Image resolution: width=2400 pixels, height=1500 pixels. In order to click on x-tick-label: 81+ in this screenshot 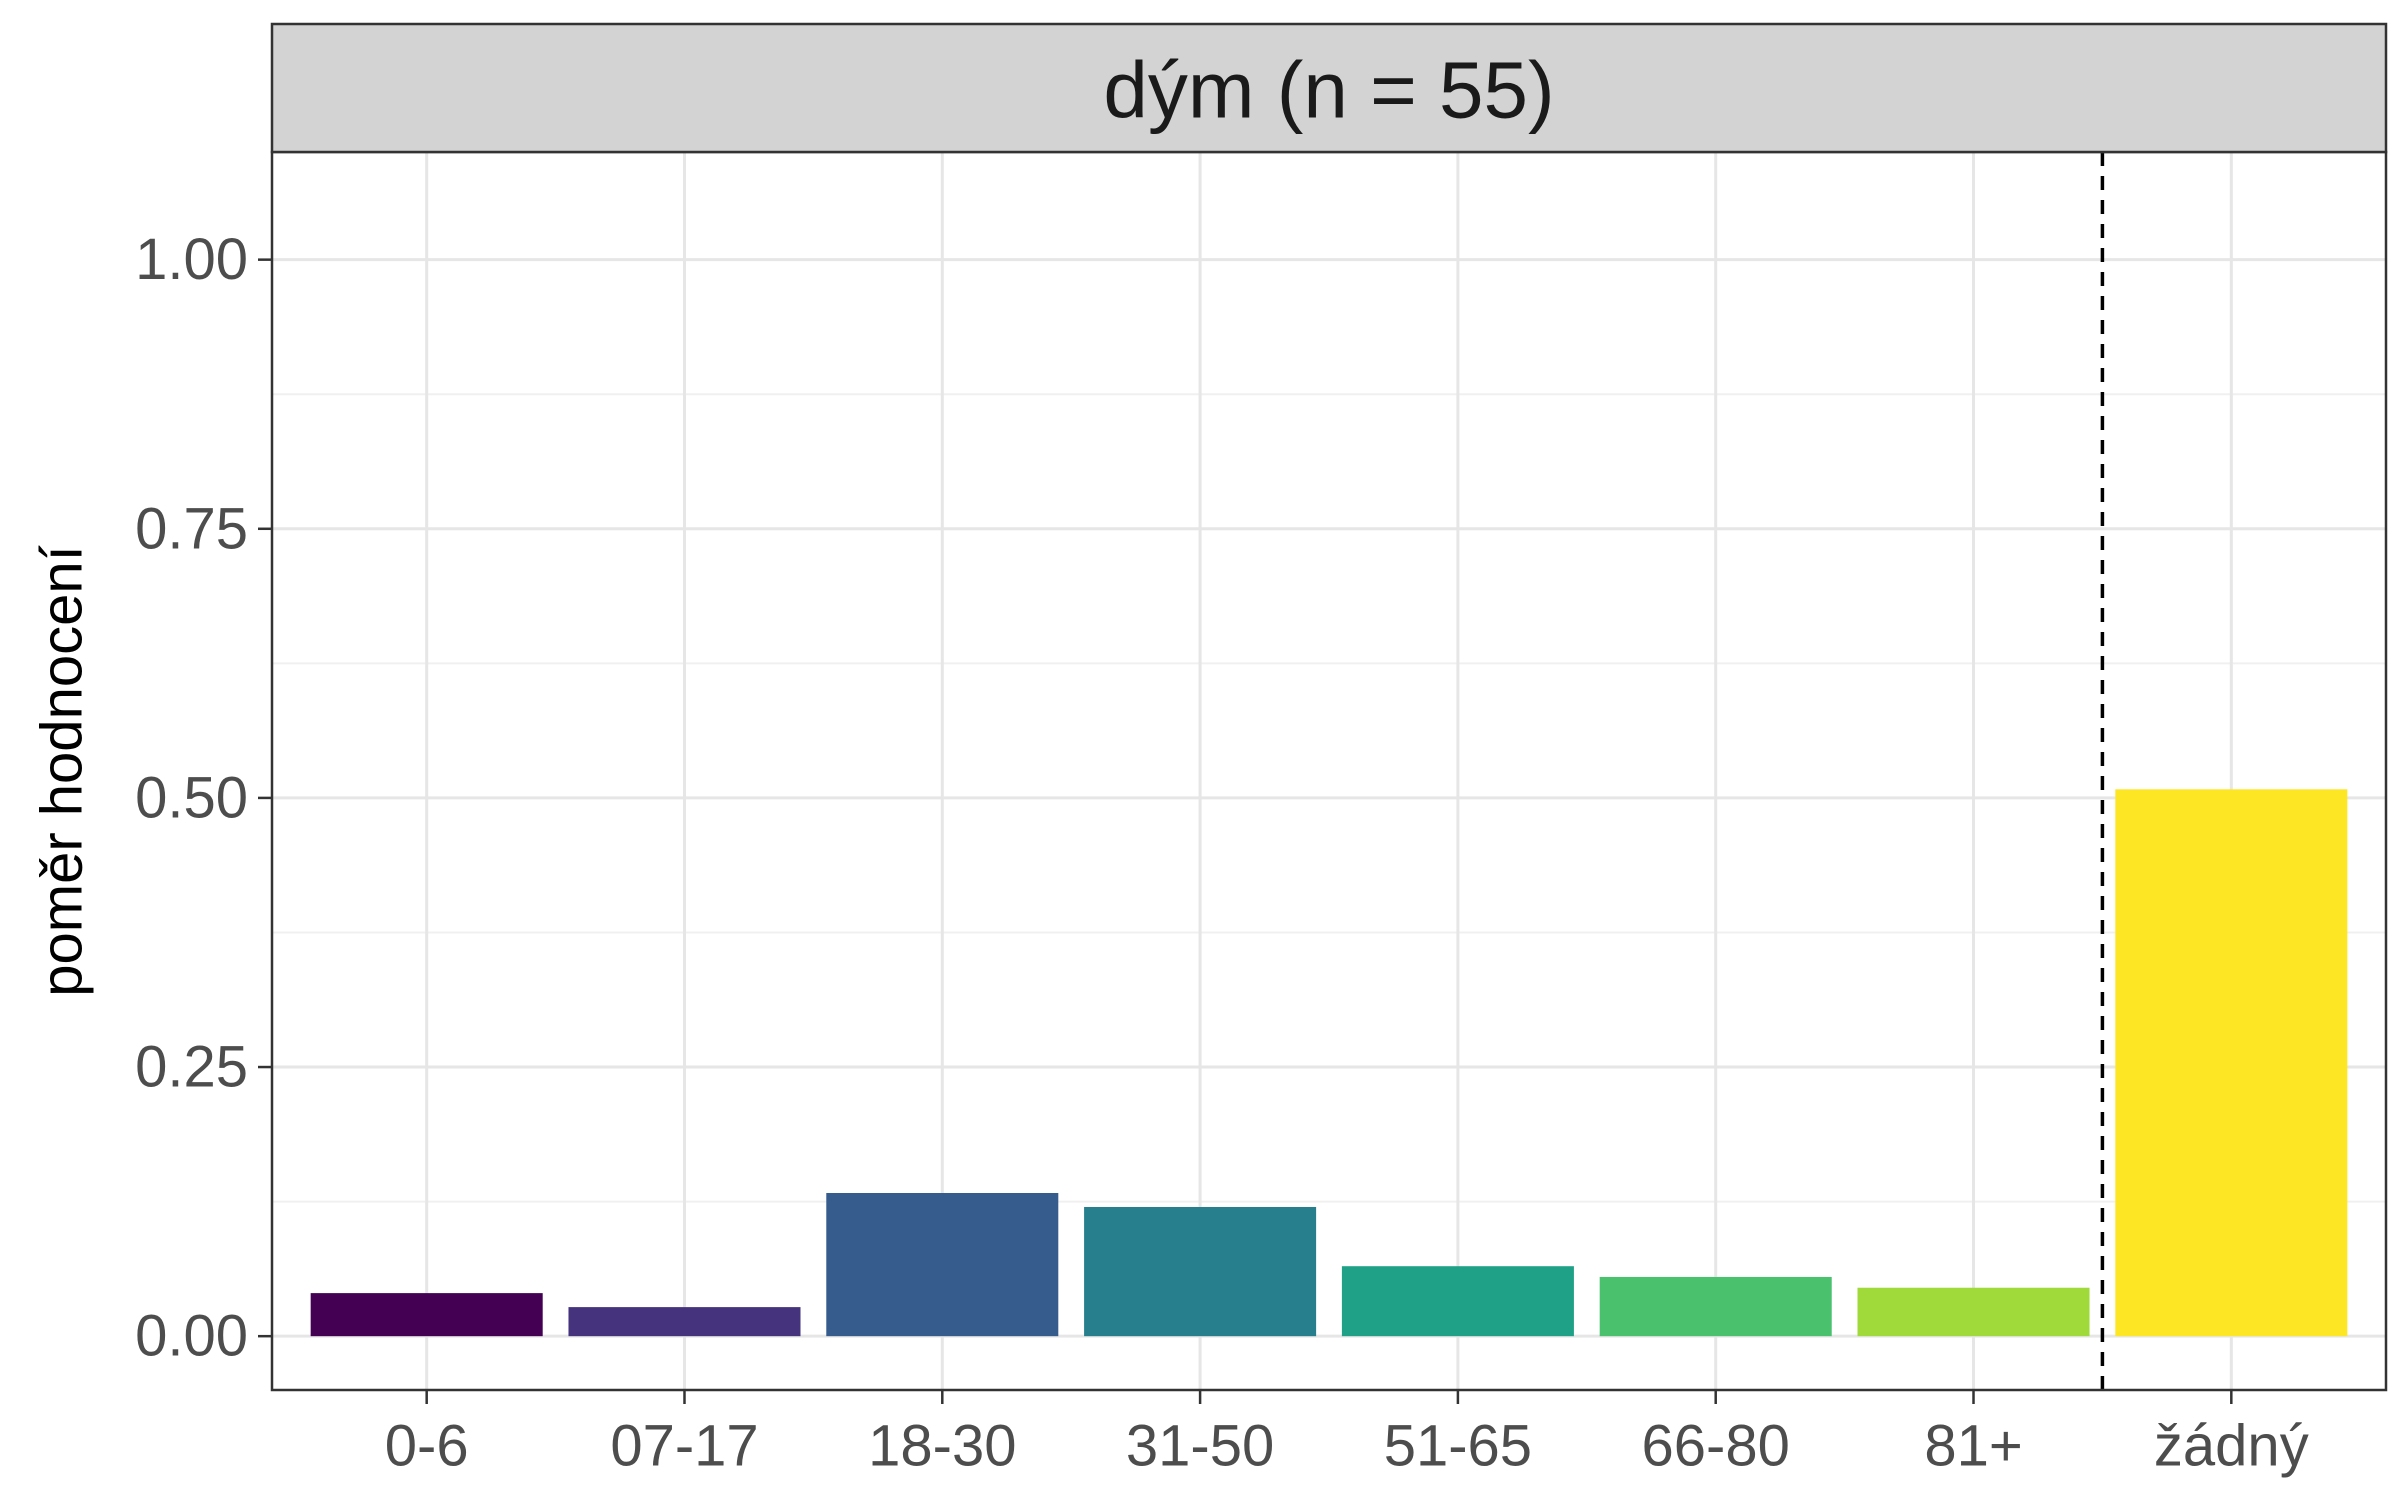, I will do `click(1973, 1446)`.